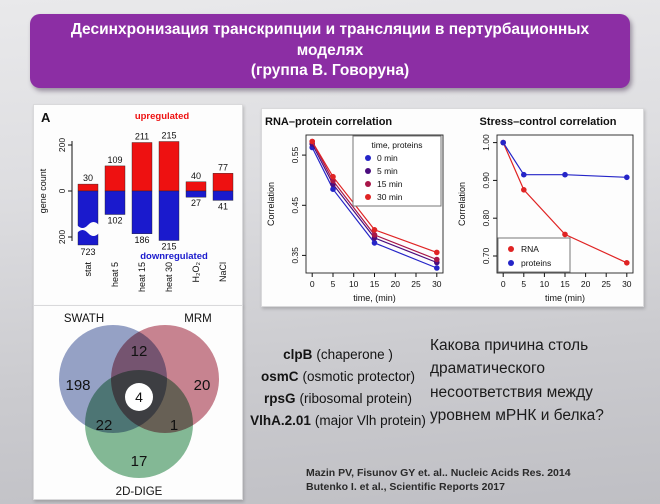 This screenshot has height=504, width=660. I want to click on bar-group: 40 27 H₂O₂, so click(196, 227).